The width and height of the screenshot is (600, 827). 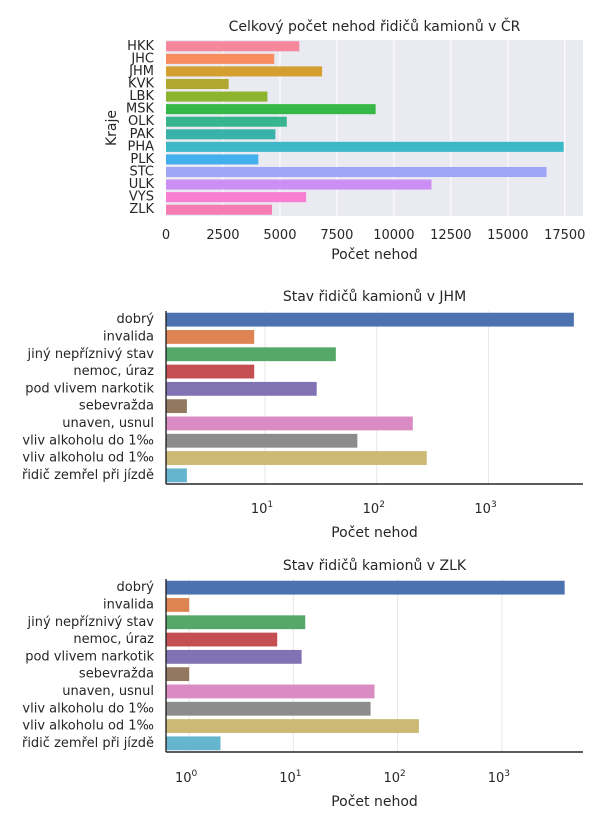 What do you see at coordinates (279, 235) in the screenshot?
I see `x-tick-label: 5000` at bounding box center [279, 235].